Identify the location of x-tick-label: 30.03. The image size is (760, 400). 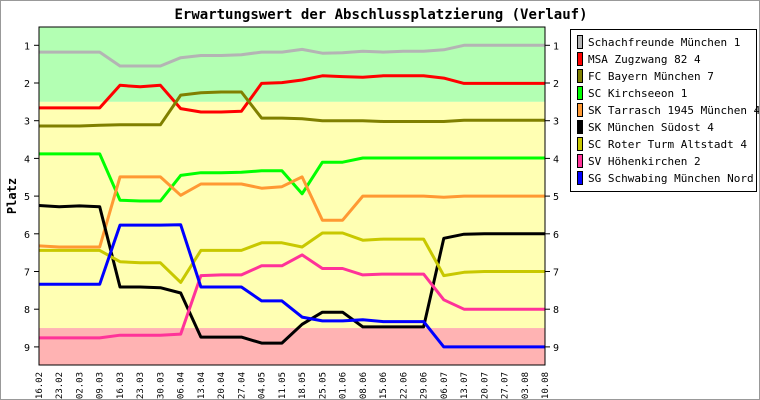
(161, 385).